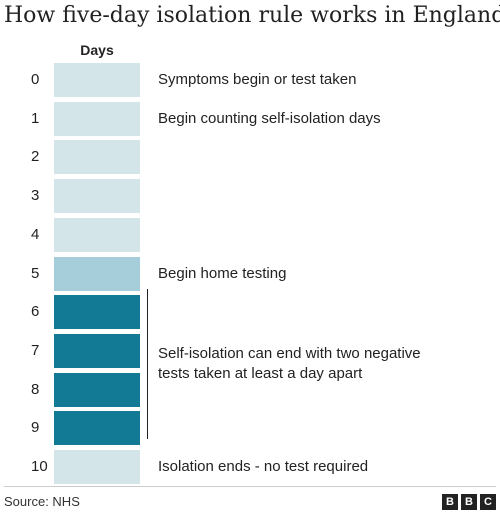 Image resolution: width=500 pixels, height=516 pixels. I want to click on day-number: 4, so click(35, 234).